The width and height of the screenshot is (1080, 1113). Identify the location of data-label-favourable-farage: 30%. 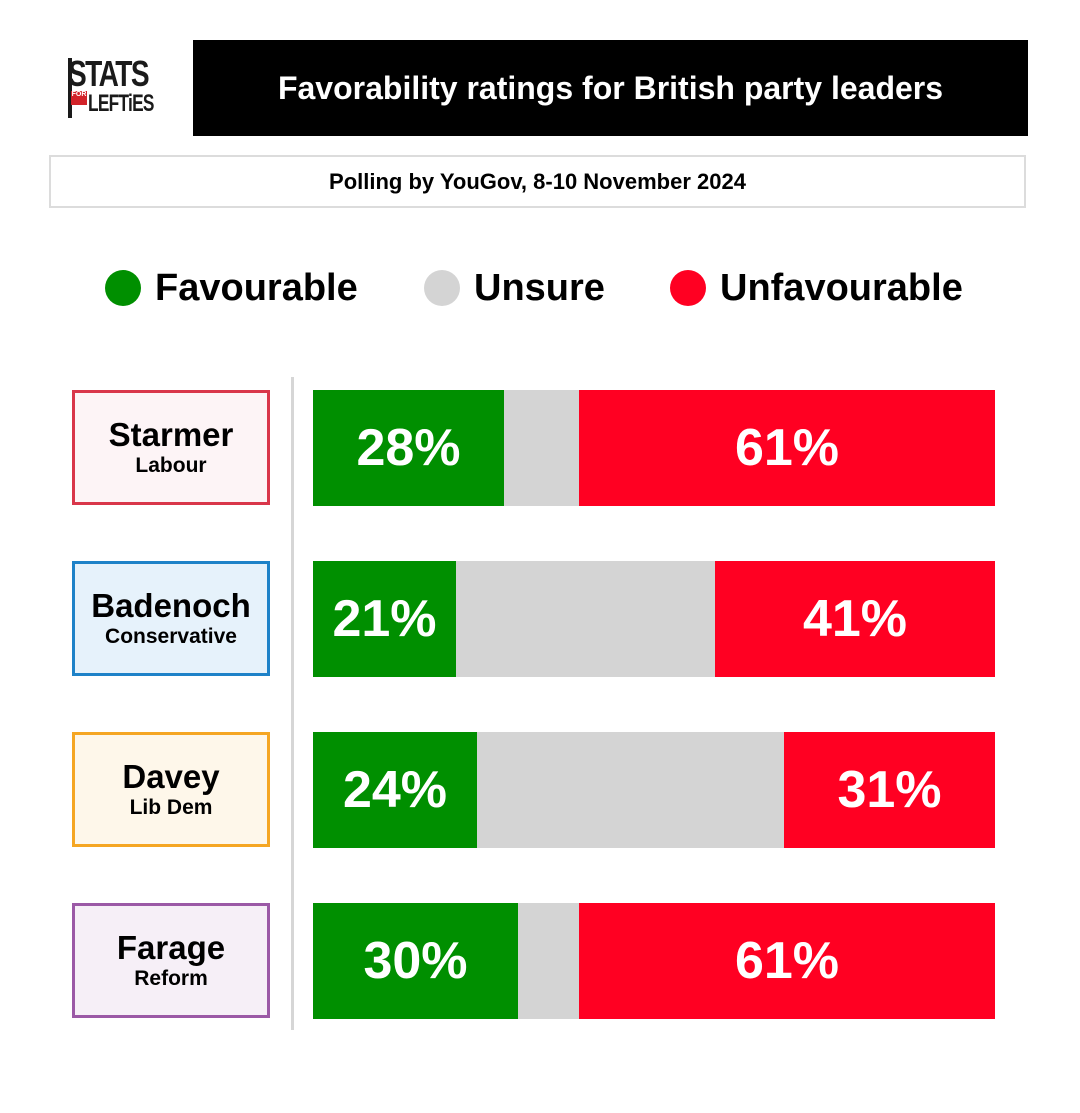
(415, 961).